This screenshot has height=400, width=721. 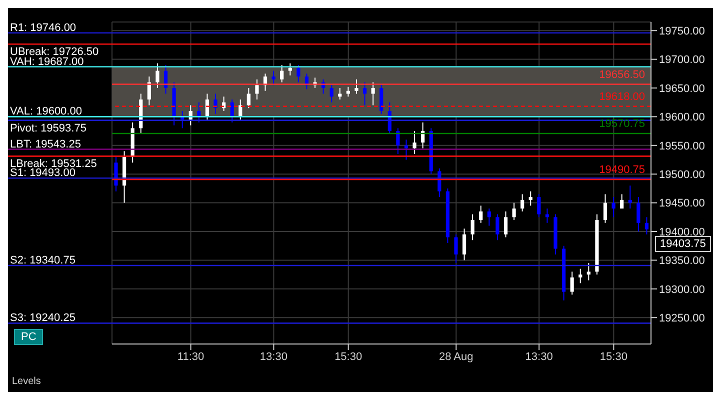 What do you see at coordinates (682, 118) in the screenshot?
I see `y-tick-label: 19600.00` at bounding box center [682, 118].